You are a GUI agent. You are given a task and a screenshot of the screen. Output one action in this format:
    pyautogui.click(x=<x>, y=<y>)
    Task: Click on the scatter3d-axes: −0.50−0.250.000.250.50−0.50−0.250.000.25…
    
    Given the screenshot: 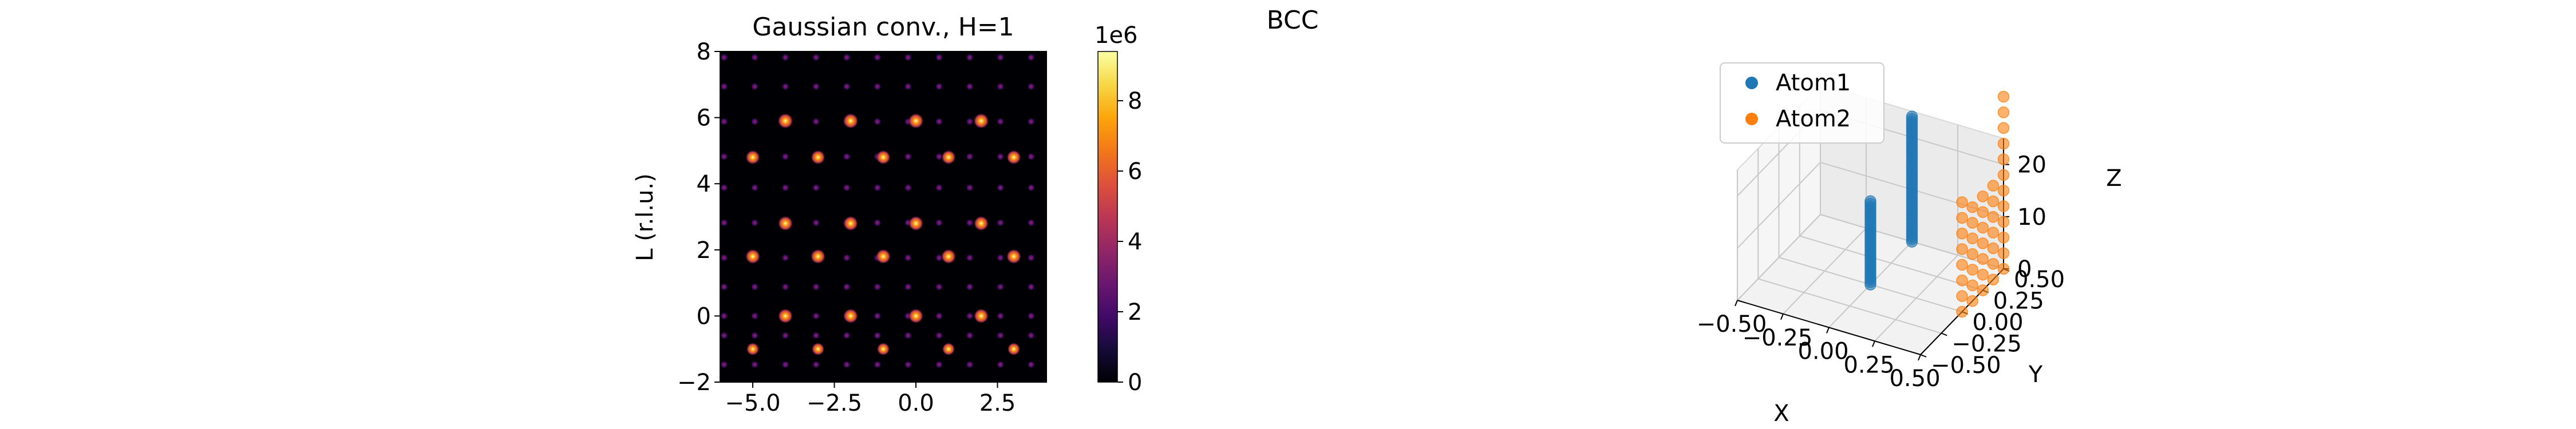 What is the action you would take?
    pyautogui.click(x=1881, y=265)
    